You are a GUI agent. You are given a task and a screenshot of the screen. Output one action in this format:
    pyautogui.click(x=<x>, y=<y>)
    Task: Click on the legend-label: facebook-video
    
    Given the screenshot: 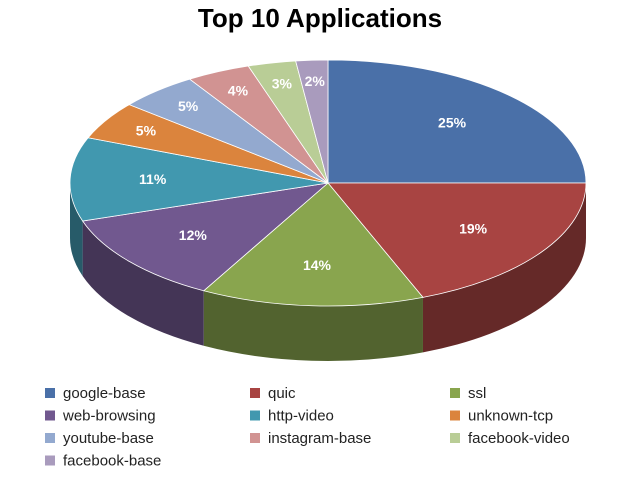 What is the action you would take?
    pyautogui.click(x=519, y=438)
    